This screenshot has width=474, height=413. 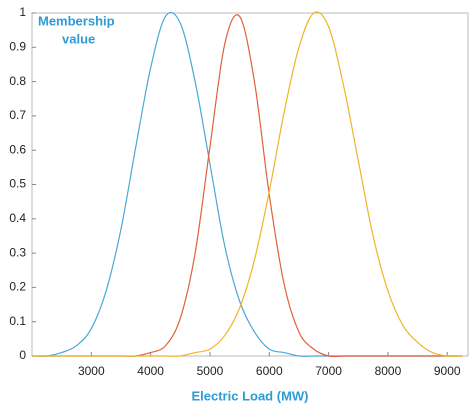 I want to click on y-tick-label: 1, so click(x=22, y=12).